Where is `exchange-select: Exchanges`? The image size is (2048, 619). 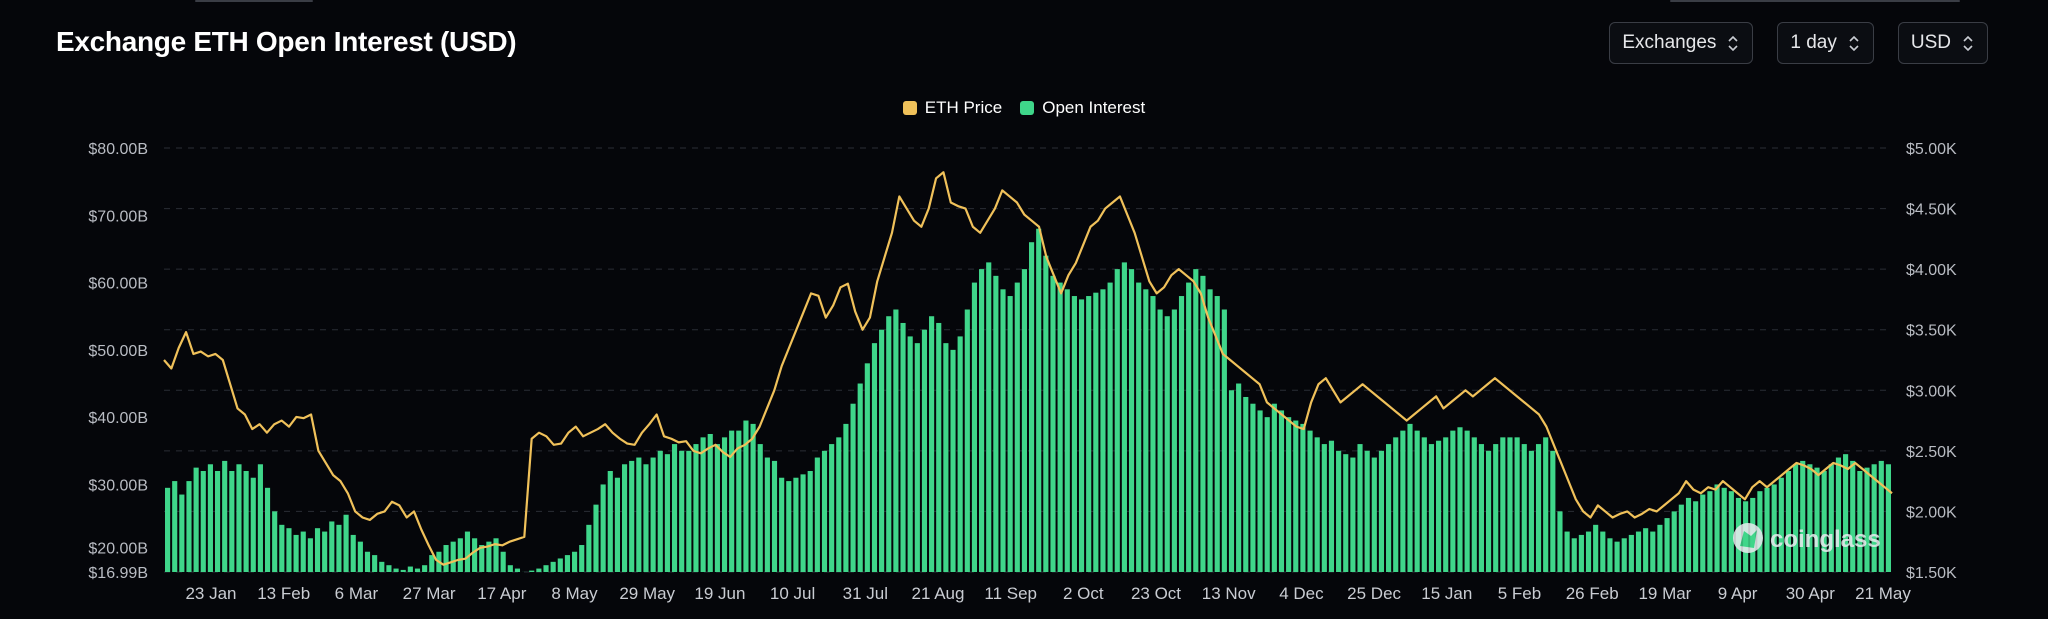
exchange-select: Exchanges is located at coordinates (1681, 43).